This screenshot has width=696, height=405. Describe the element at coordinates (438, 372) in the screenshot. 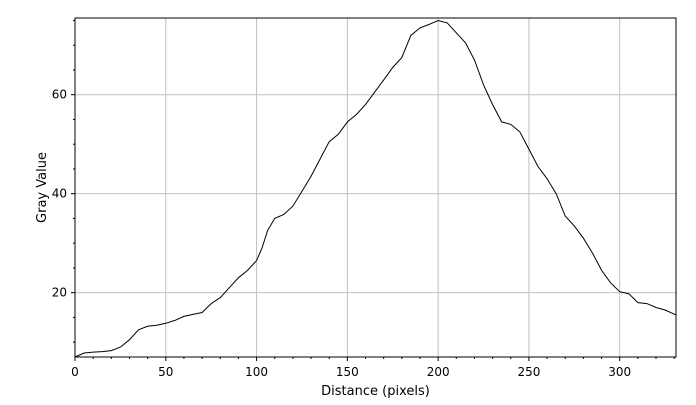

I see `x-tick-label: 200` at that location.